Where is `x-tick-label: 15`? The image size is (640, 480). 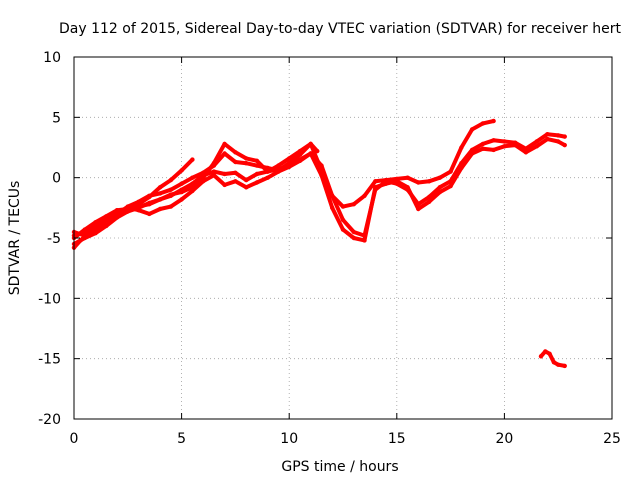
x-tick-label: 15 is located at coordinates (397, 439).